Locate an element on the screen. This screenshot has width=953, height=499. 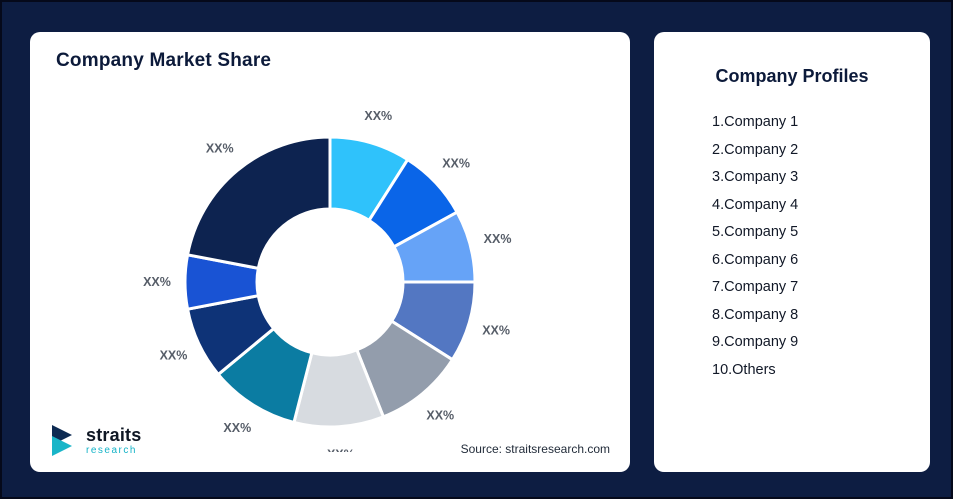
chart-title: Company Market Share is located at coordinates (164, 60).